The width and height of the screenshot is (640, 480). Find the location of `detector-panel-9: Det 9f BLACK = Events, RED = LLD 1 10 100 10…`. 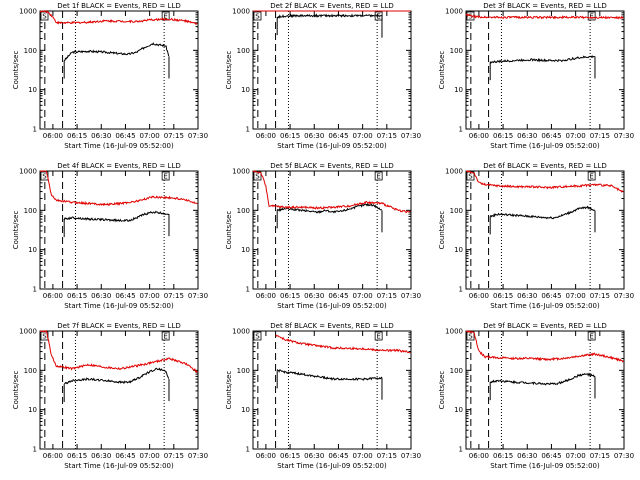

detector-panel-9: Det 9f BLACK = Events, RED = LLD 1 10 100 10… is located at coordinates (536, 396).